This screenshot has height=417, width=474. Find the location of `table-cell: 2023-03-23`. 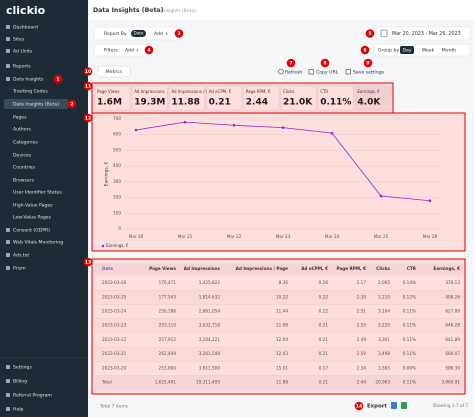

table-cell: 2023-03-23 is located at coordinates (114, 325).